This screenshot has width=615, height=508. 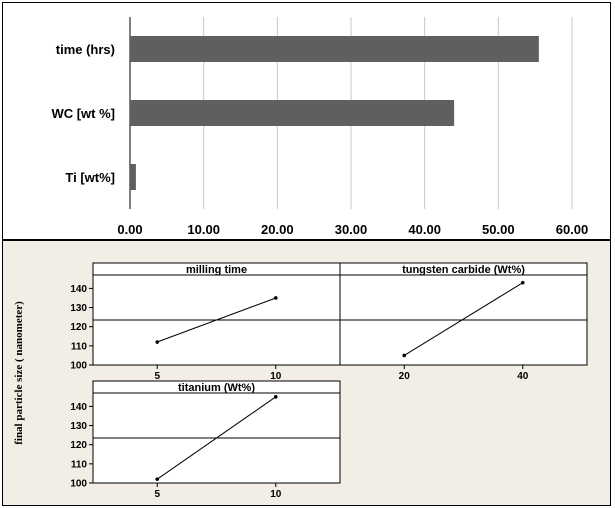 I want to click on category-label: WC [wt %], so click(x=83, y=113).